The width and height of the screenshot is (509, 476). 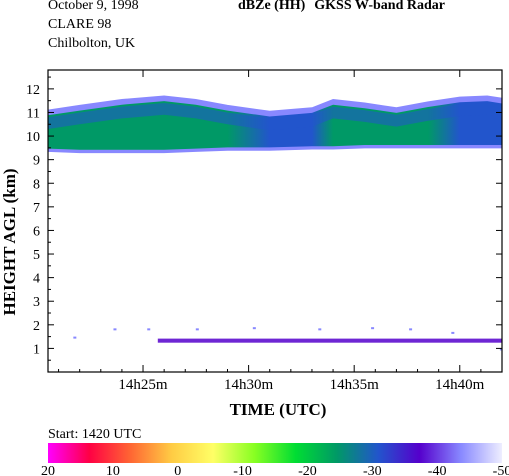 What do you see at coordinates (36, 302) in the screenshot?
I see `y-tick-label: 3` at bounding box center [36, 302].